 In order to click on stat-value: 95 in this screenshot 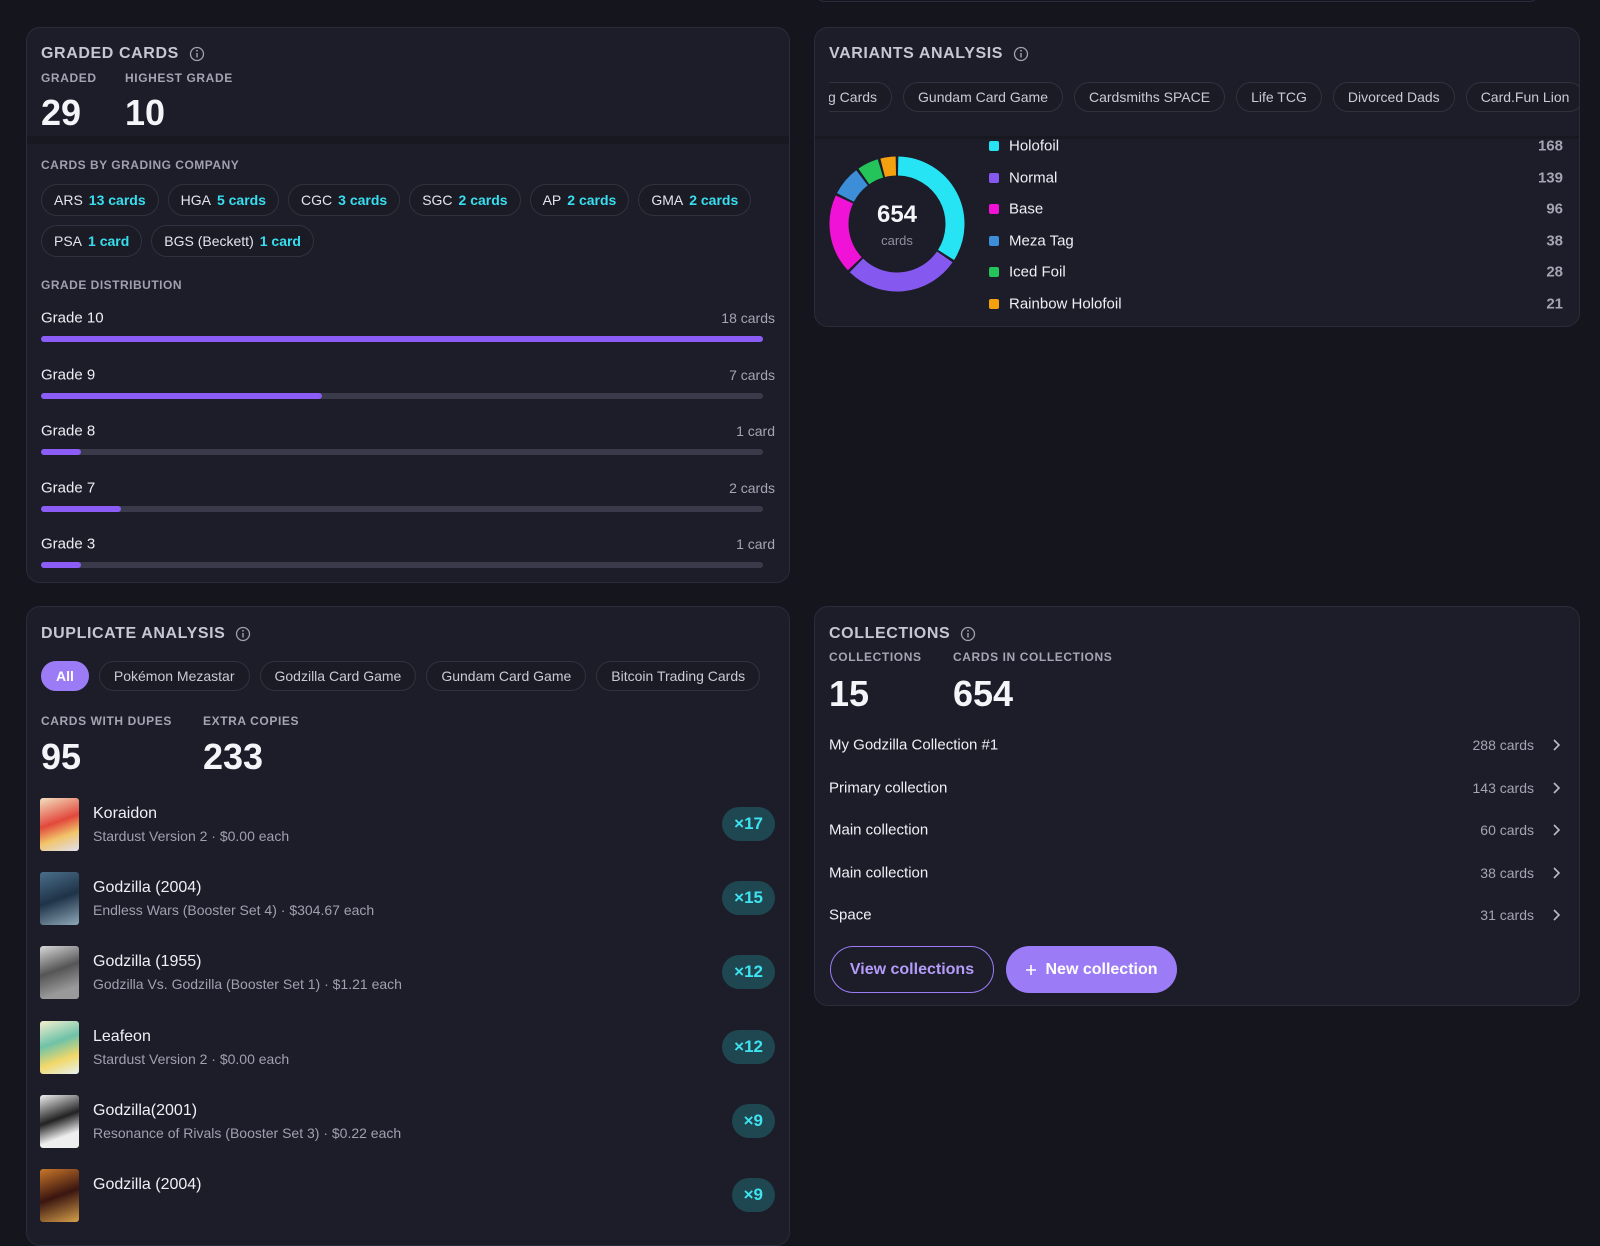, I will do `click(61, 756)`.